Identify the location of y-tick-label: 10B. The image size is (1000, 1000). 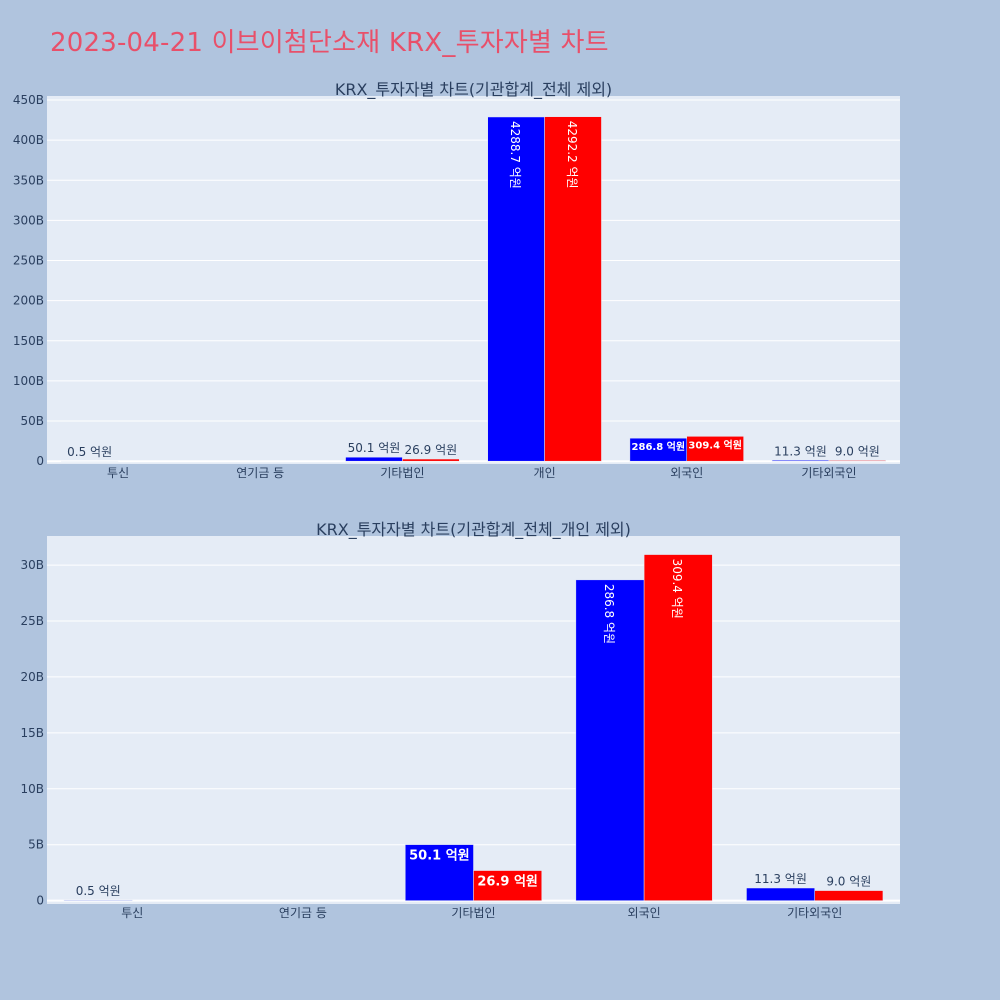
(32, 789).